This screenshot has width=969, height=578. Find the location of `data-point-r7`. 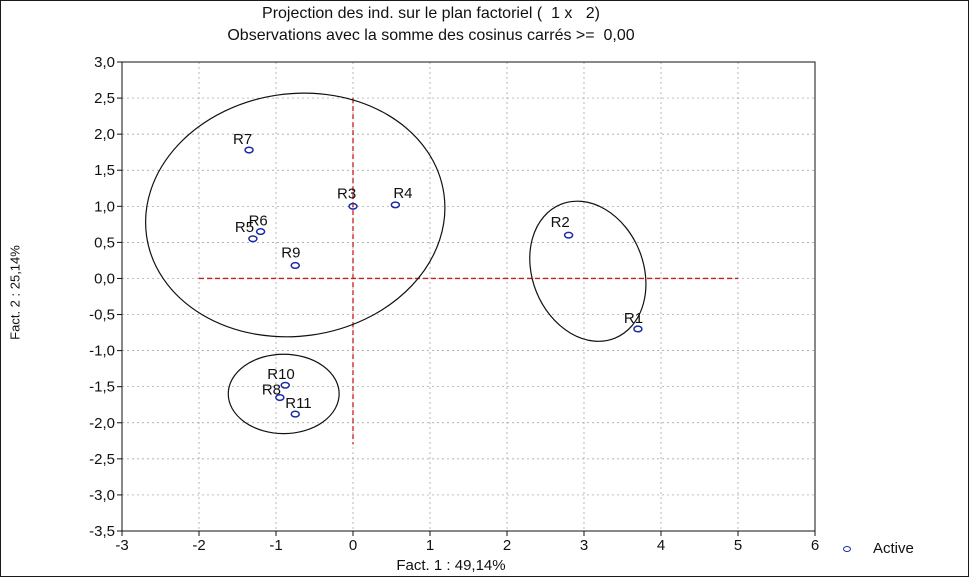

data-point-r7 is located at coordinates (249, 150).